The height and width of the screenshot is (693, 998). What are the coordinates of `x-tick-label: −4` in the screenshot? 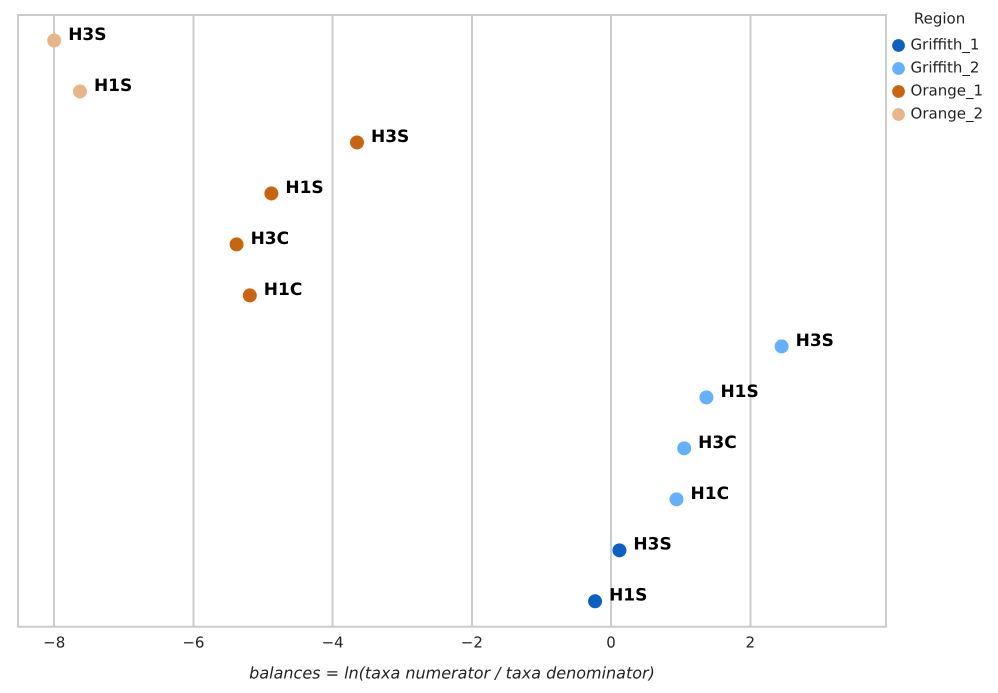 It's located at (333, 643).